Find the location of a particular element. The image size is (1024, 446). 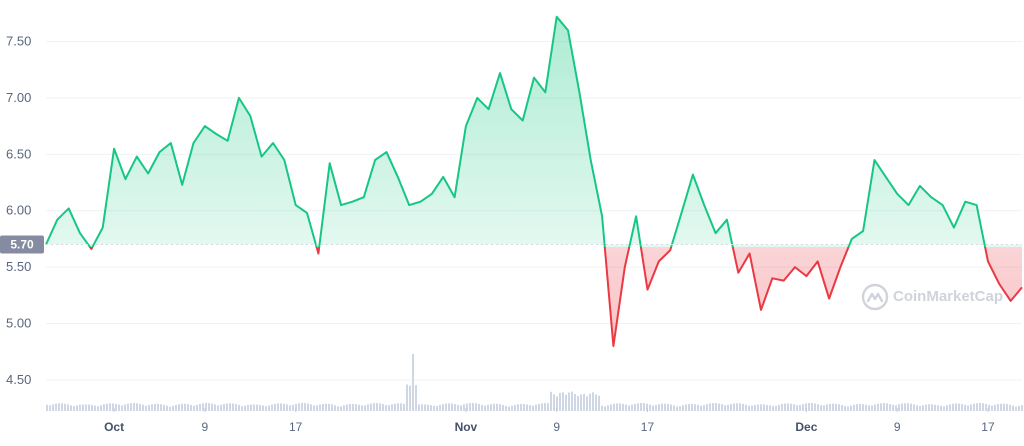

x-tick-label: 9 is located at coordinates (556, 427).